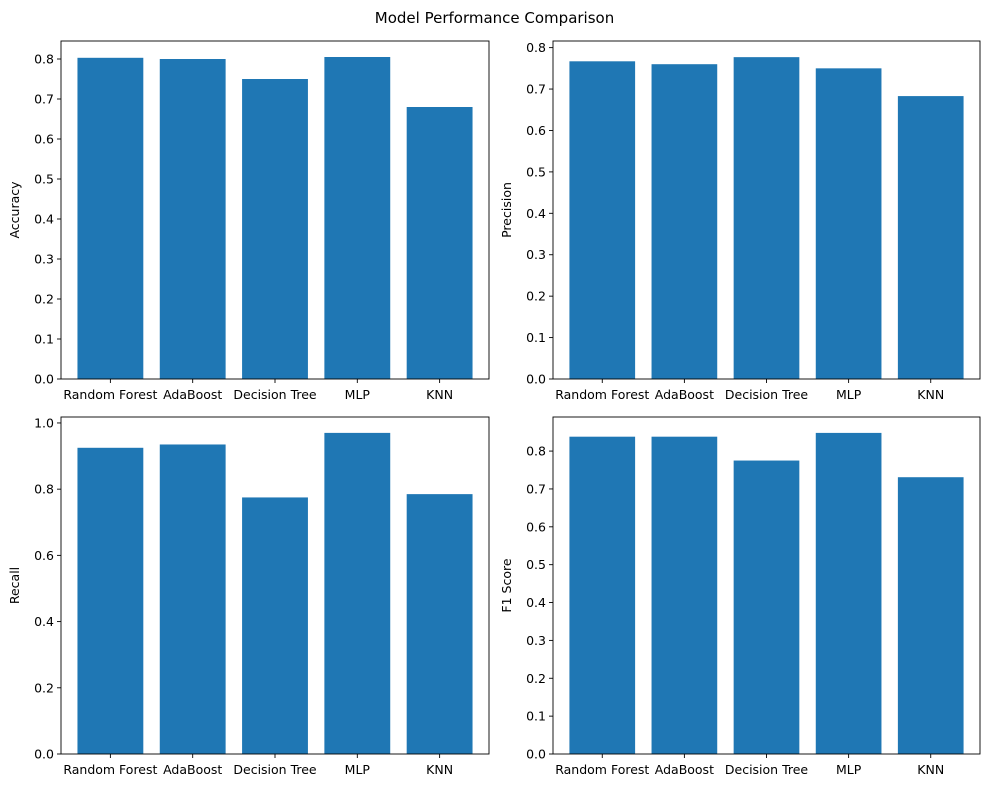  What do you see at coordinates (275, 625) in the screenshot?
I see `bar-recall-decision-tree` at bounding box center [275, 625].